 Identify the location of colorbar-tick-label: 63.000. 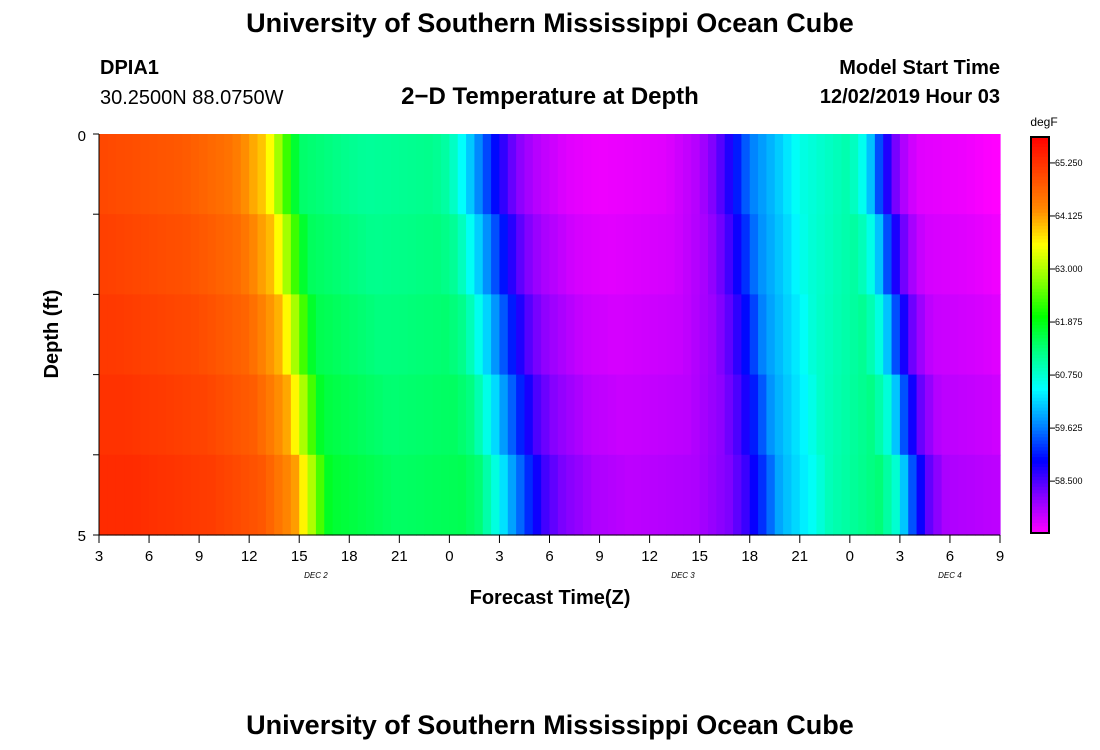
(1069, 269).